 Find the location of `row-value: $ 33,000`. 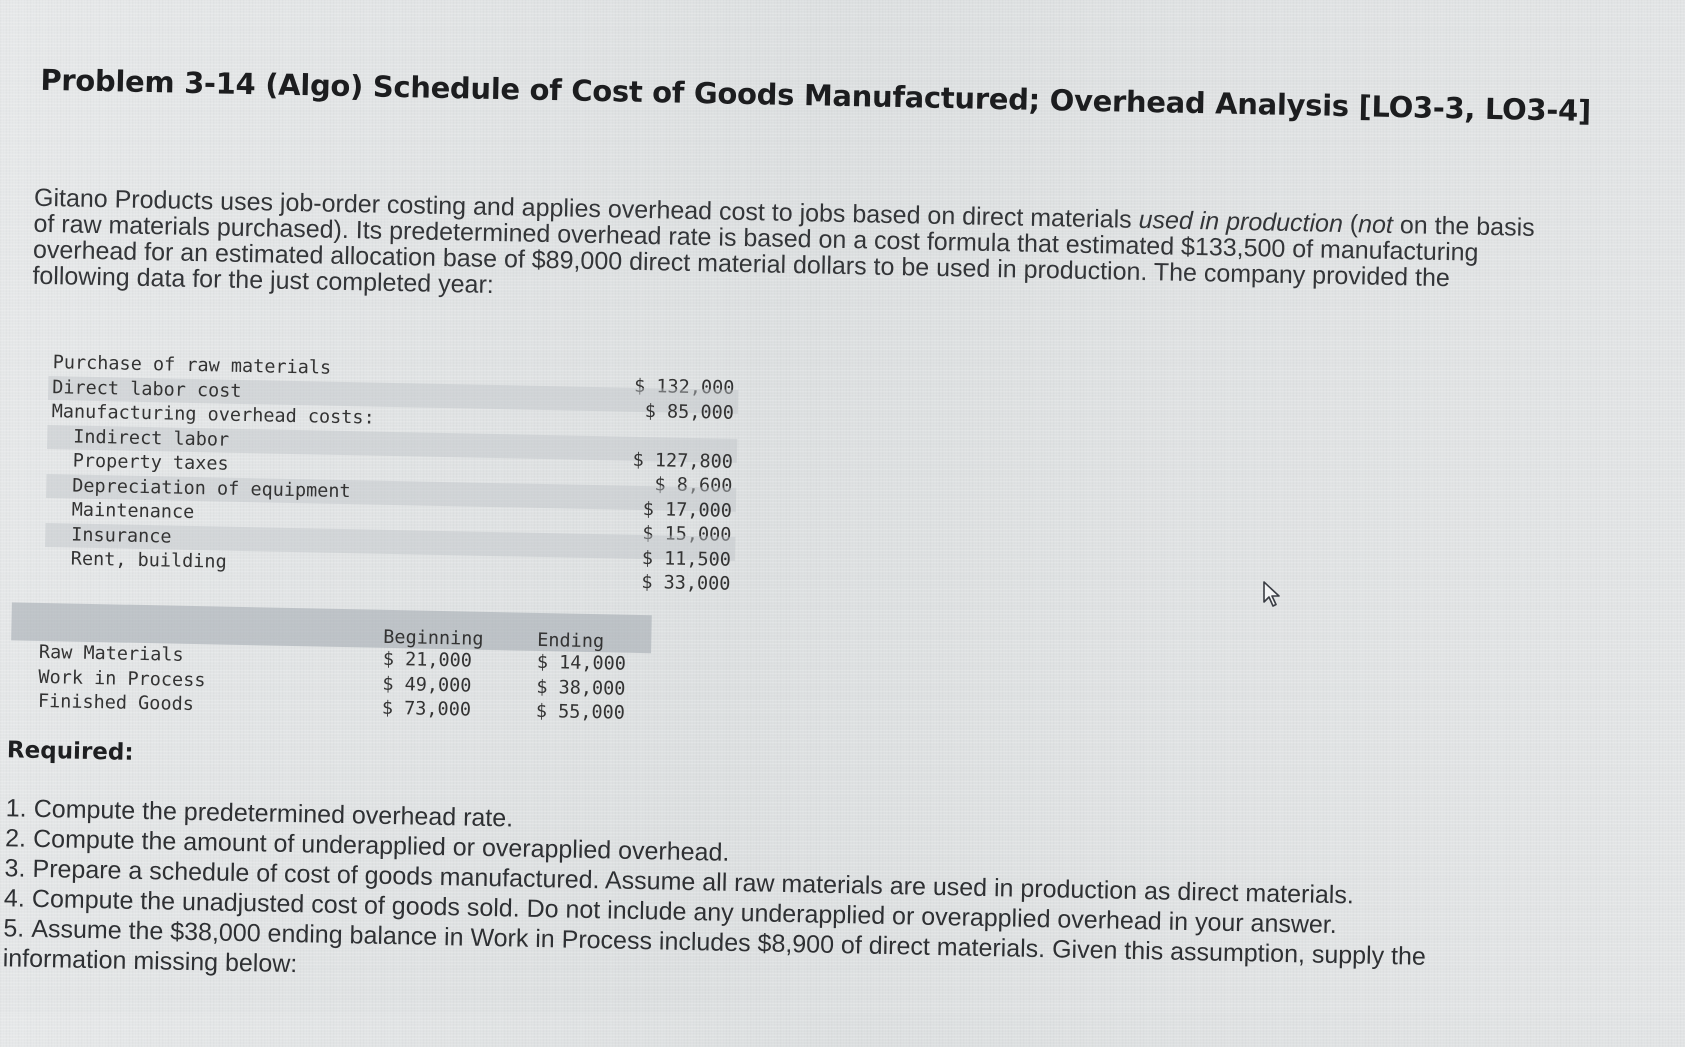

row-value: $ 33,000 is located at coordinates (686, 583).